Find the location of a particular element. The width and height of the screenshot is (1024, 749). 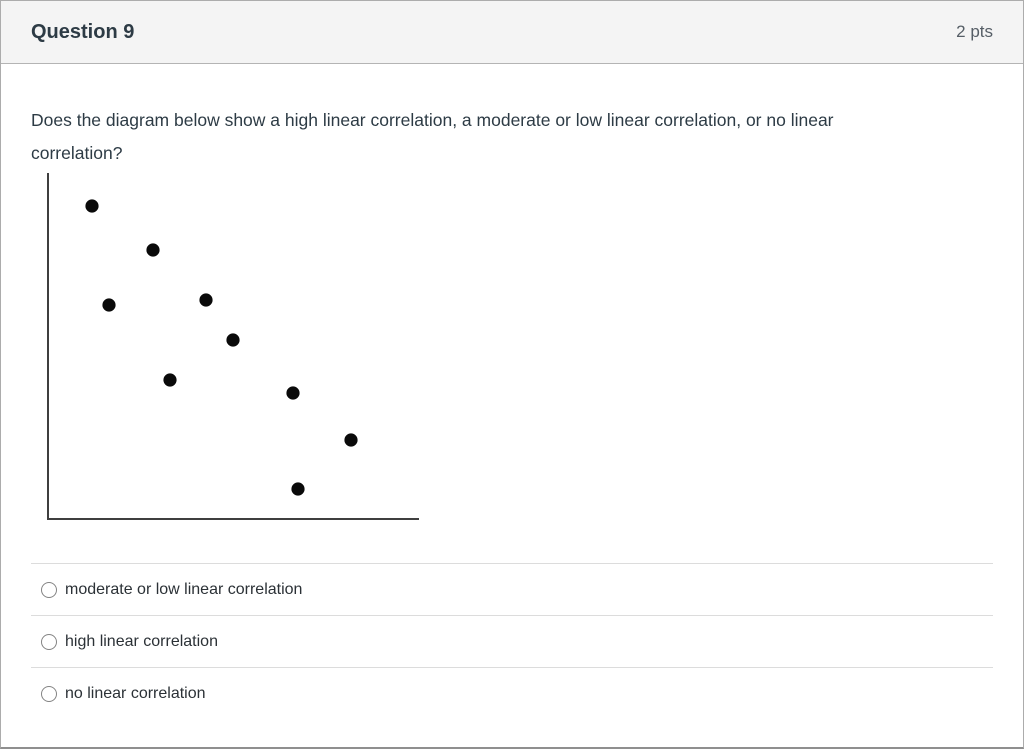

answer-option-row: no linear correlation is located at coordinates (512, 694).